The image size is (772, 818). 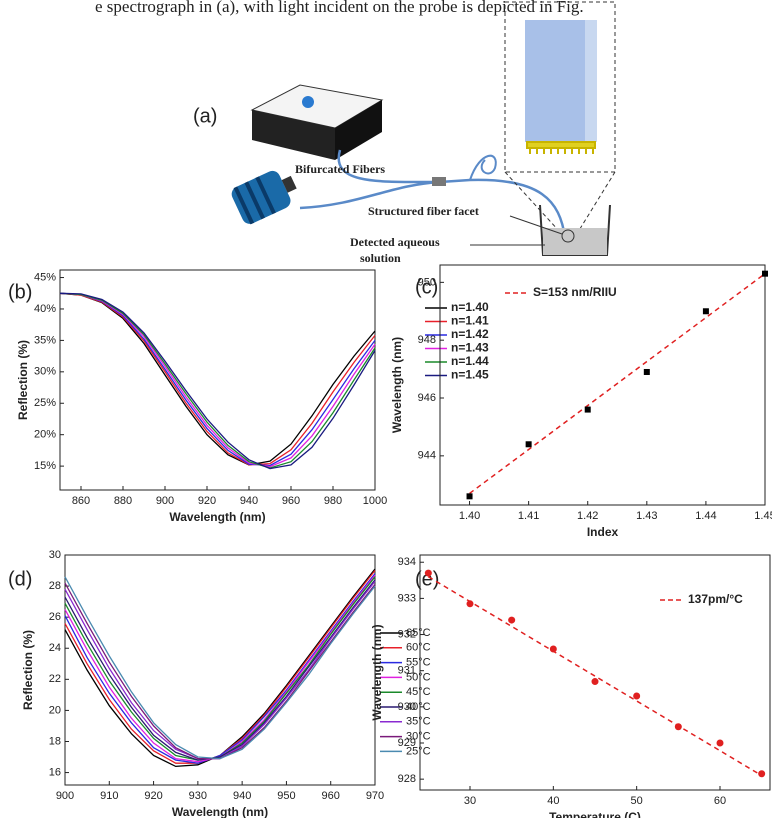 What do you see at coordinates (375, 796) in the screenshot?
I see `x-tick-label: 970` at bounding box center [375, 796].